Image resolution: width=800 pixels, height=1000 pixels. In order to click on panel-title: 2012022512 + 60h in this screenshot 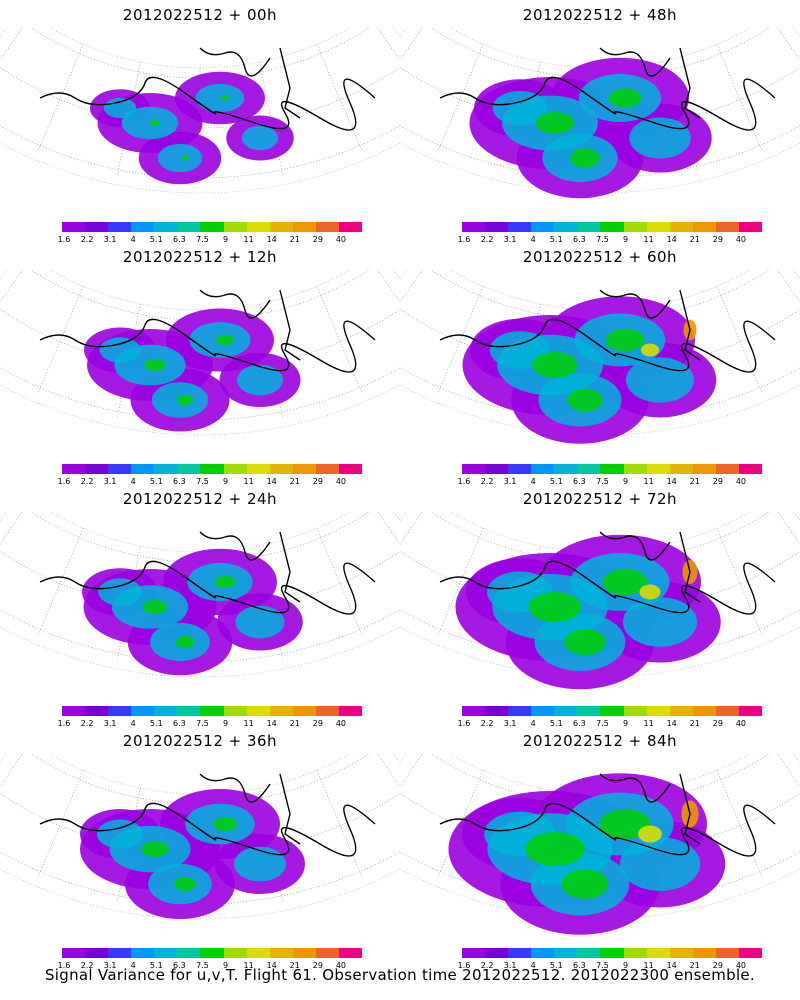, I will do `click(600, 257)`.